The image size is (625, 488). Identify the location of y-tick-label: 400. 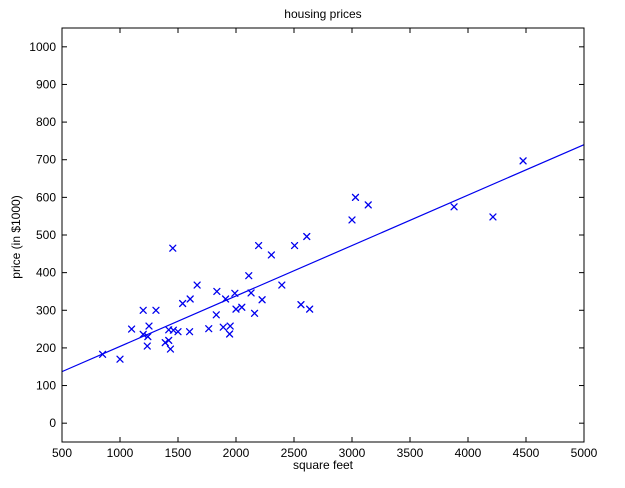
(46, 273).